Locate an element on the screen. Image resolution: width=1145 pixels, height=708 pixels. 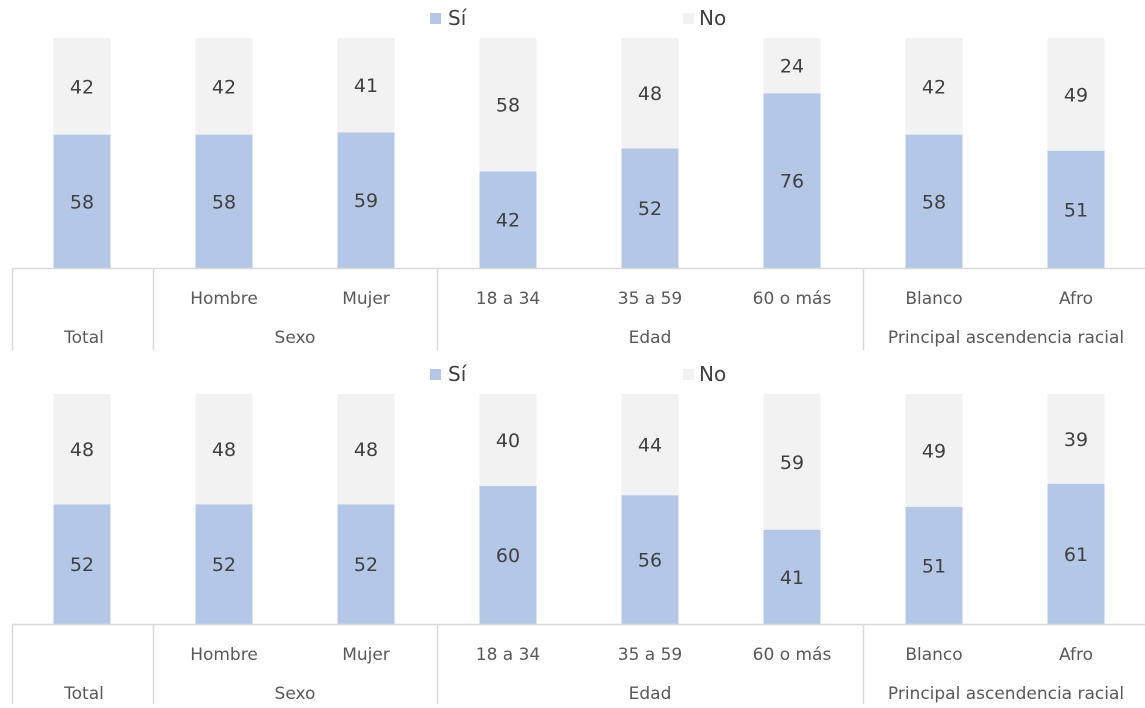
chart1-category-label-3: 18 a 34 is located at coordinates (508, 299).